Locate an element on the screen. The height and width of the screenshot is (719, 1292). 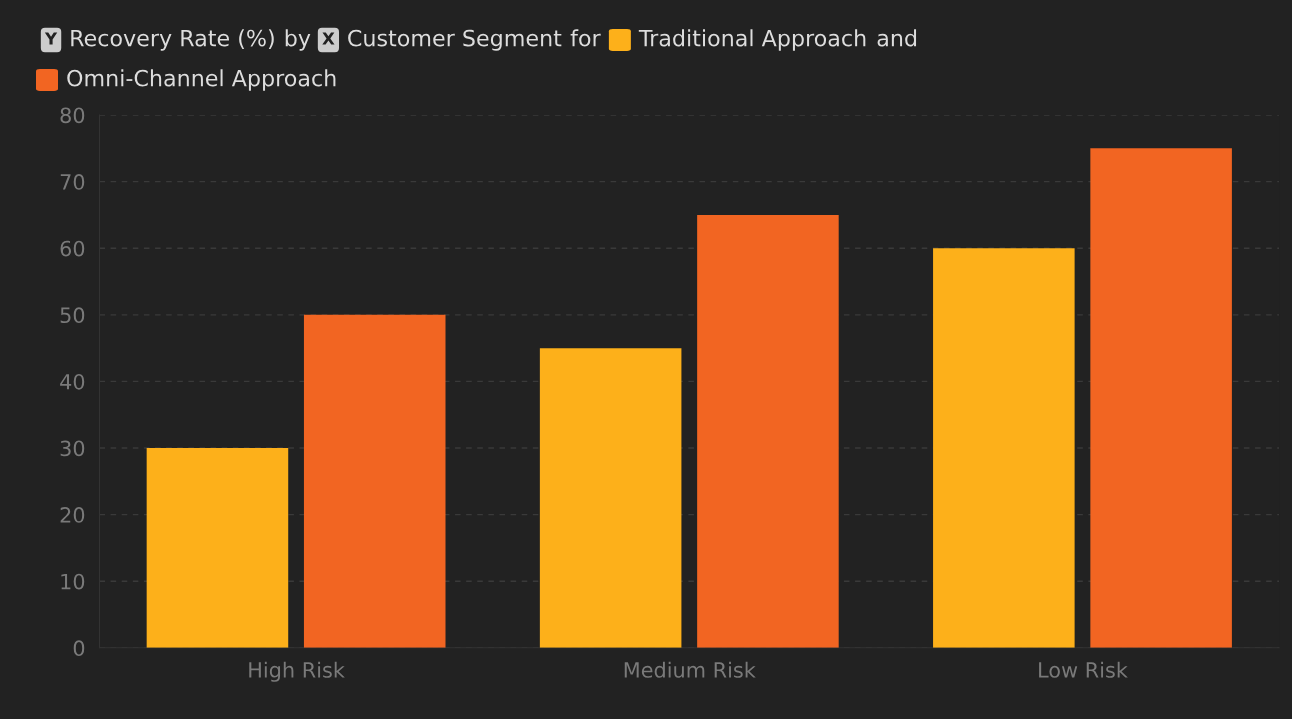
x-tick-label: High Risk is located at coordinates (297, 671).